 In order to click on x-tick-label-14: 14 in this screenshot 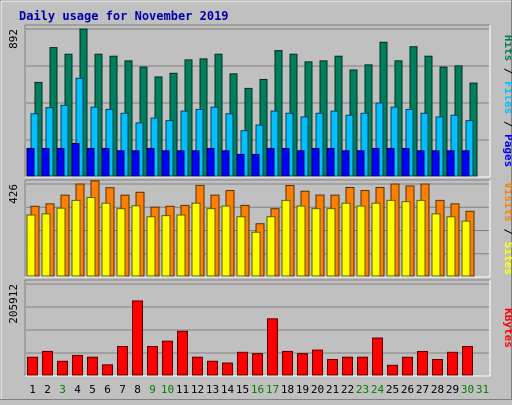, I will do `click(228, 389)`.